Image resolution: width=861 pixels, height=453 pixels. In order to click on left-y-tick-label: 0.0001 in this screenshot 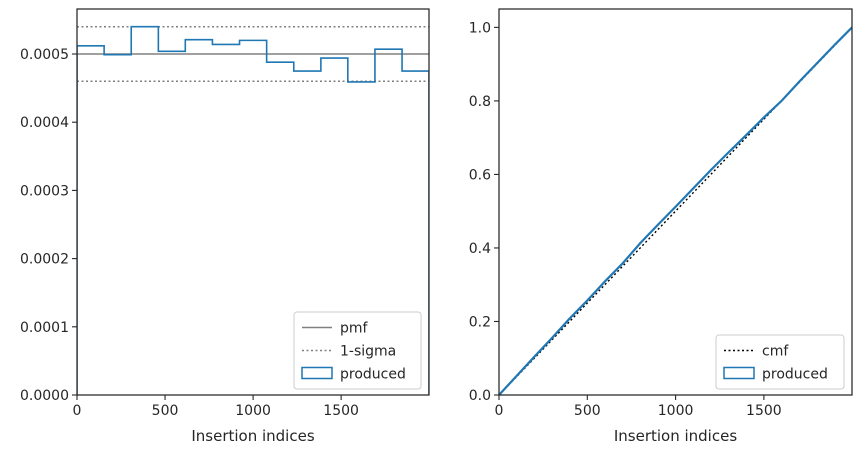, I will do `click(44, 328)`.